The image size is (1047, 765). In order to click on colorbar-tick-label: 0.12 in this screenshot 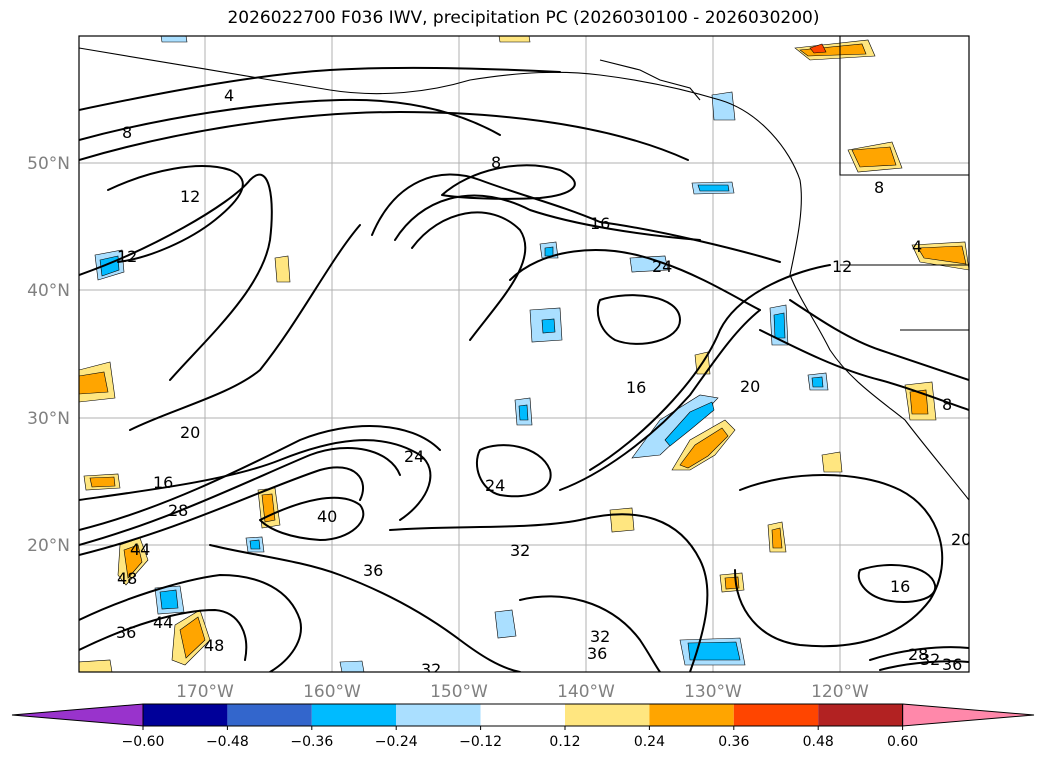, I will do `click(564, 742)`.